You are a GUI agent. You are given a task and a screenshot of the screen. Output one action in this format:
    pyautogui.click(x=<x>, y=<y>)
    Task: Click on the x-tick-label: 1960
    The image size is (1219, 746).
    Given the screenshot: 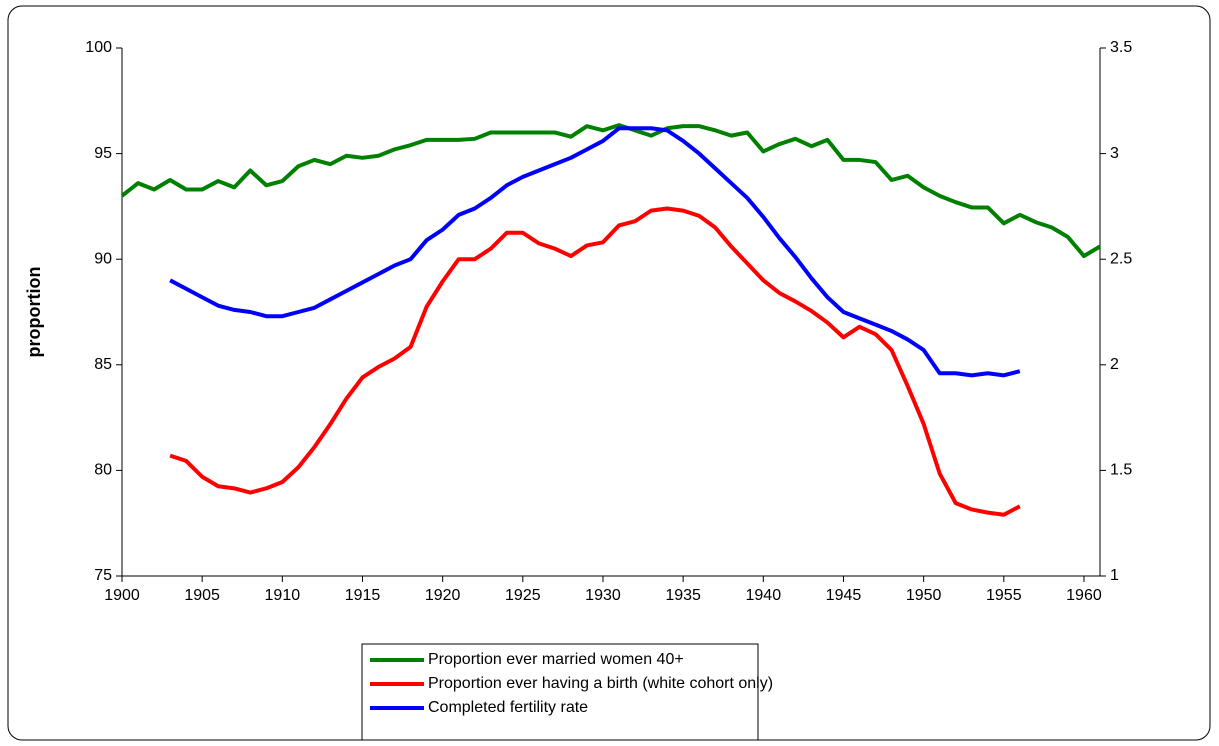 What is the action you would take?
    pyautogui.click(x=1084, y=595)
    